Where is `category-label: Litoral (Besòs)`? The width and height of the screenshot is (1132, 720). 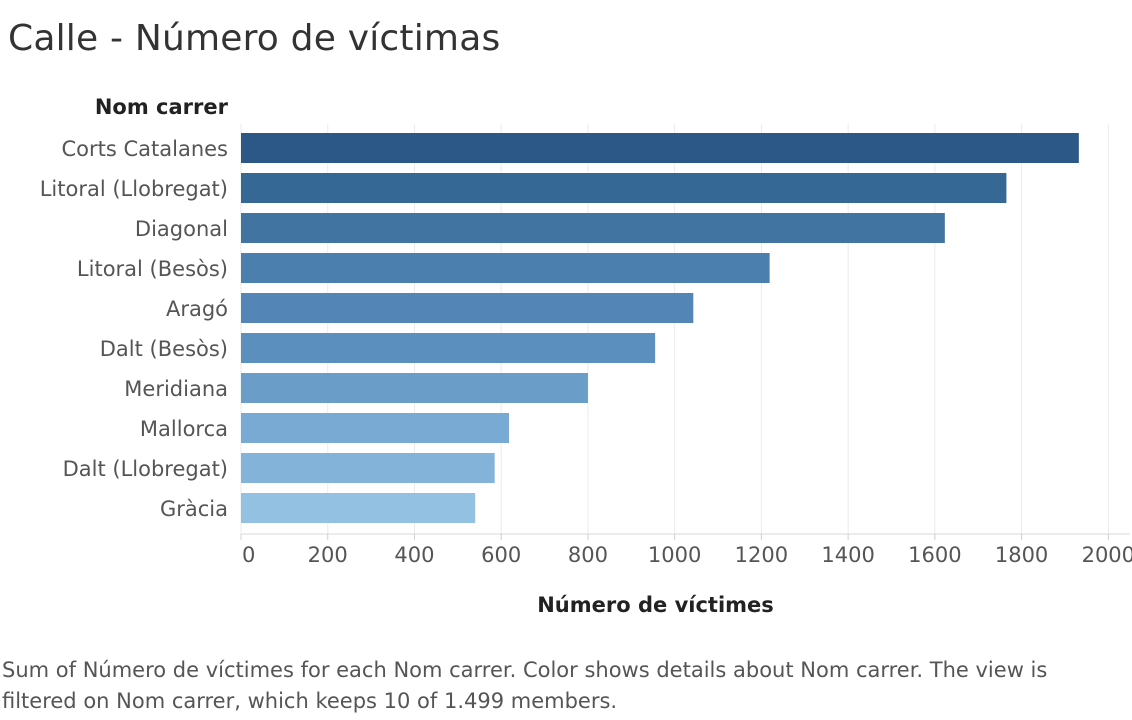 category-label: Litoral (Besòs) is located at coordinates (152, 269).